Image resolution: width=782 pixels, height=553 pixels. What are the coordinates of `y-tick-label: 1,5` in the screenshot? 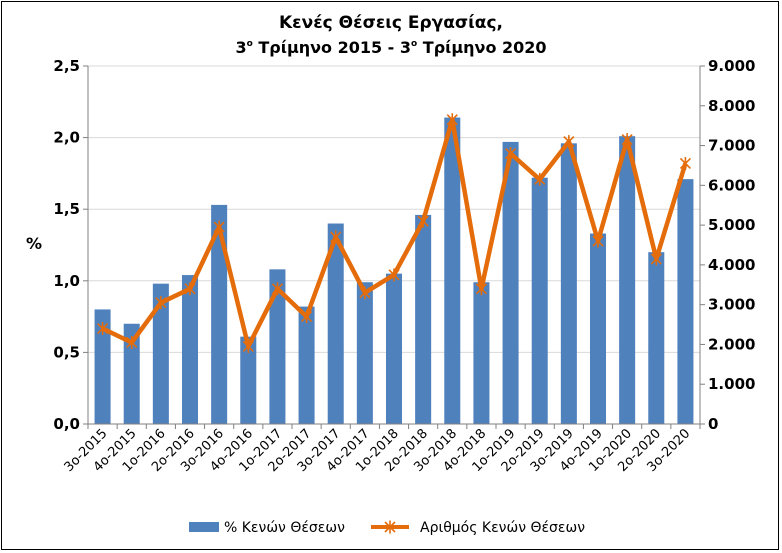 It's located at (66, 209).